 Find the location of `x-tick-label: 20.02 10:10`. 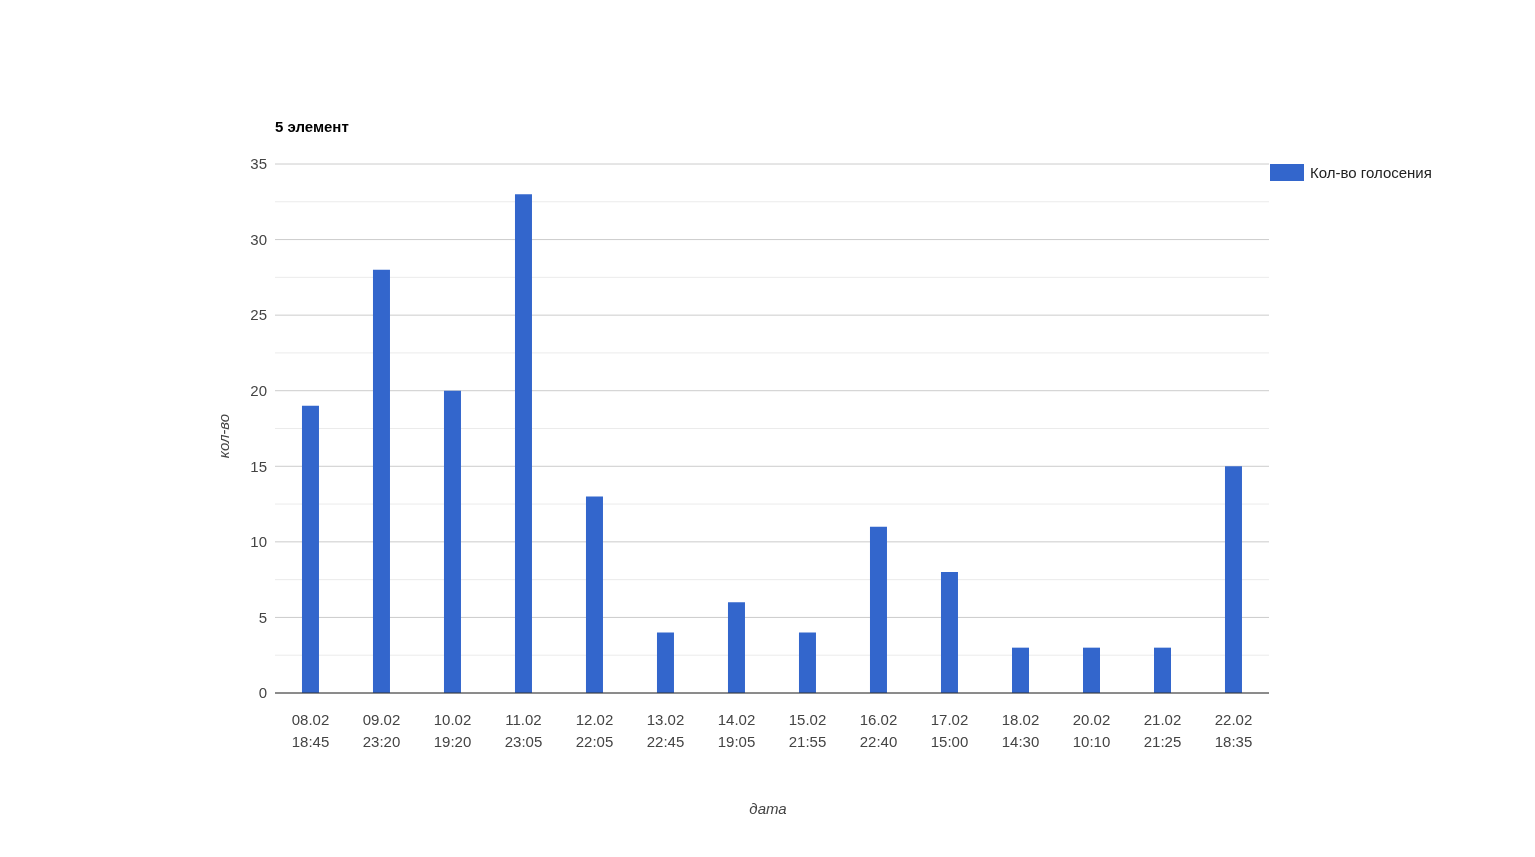

x-tick-label: 20.02 10:10 is located at coordinates (1091, 730).